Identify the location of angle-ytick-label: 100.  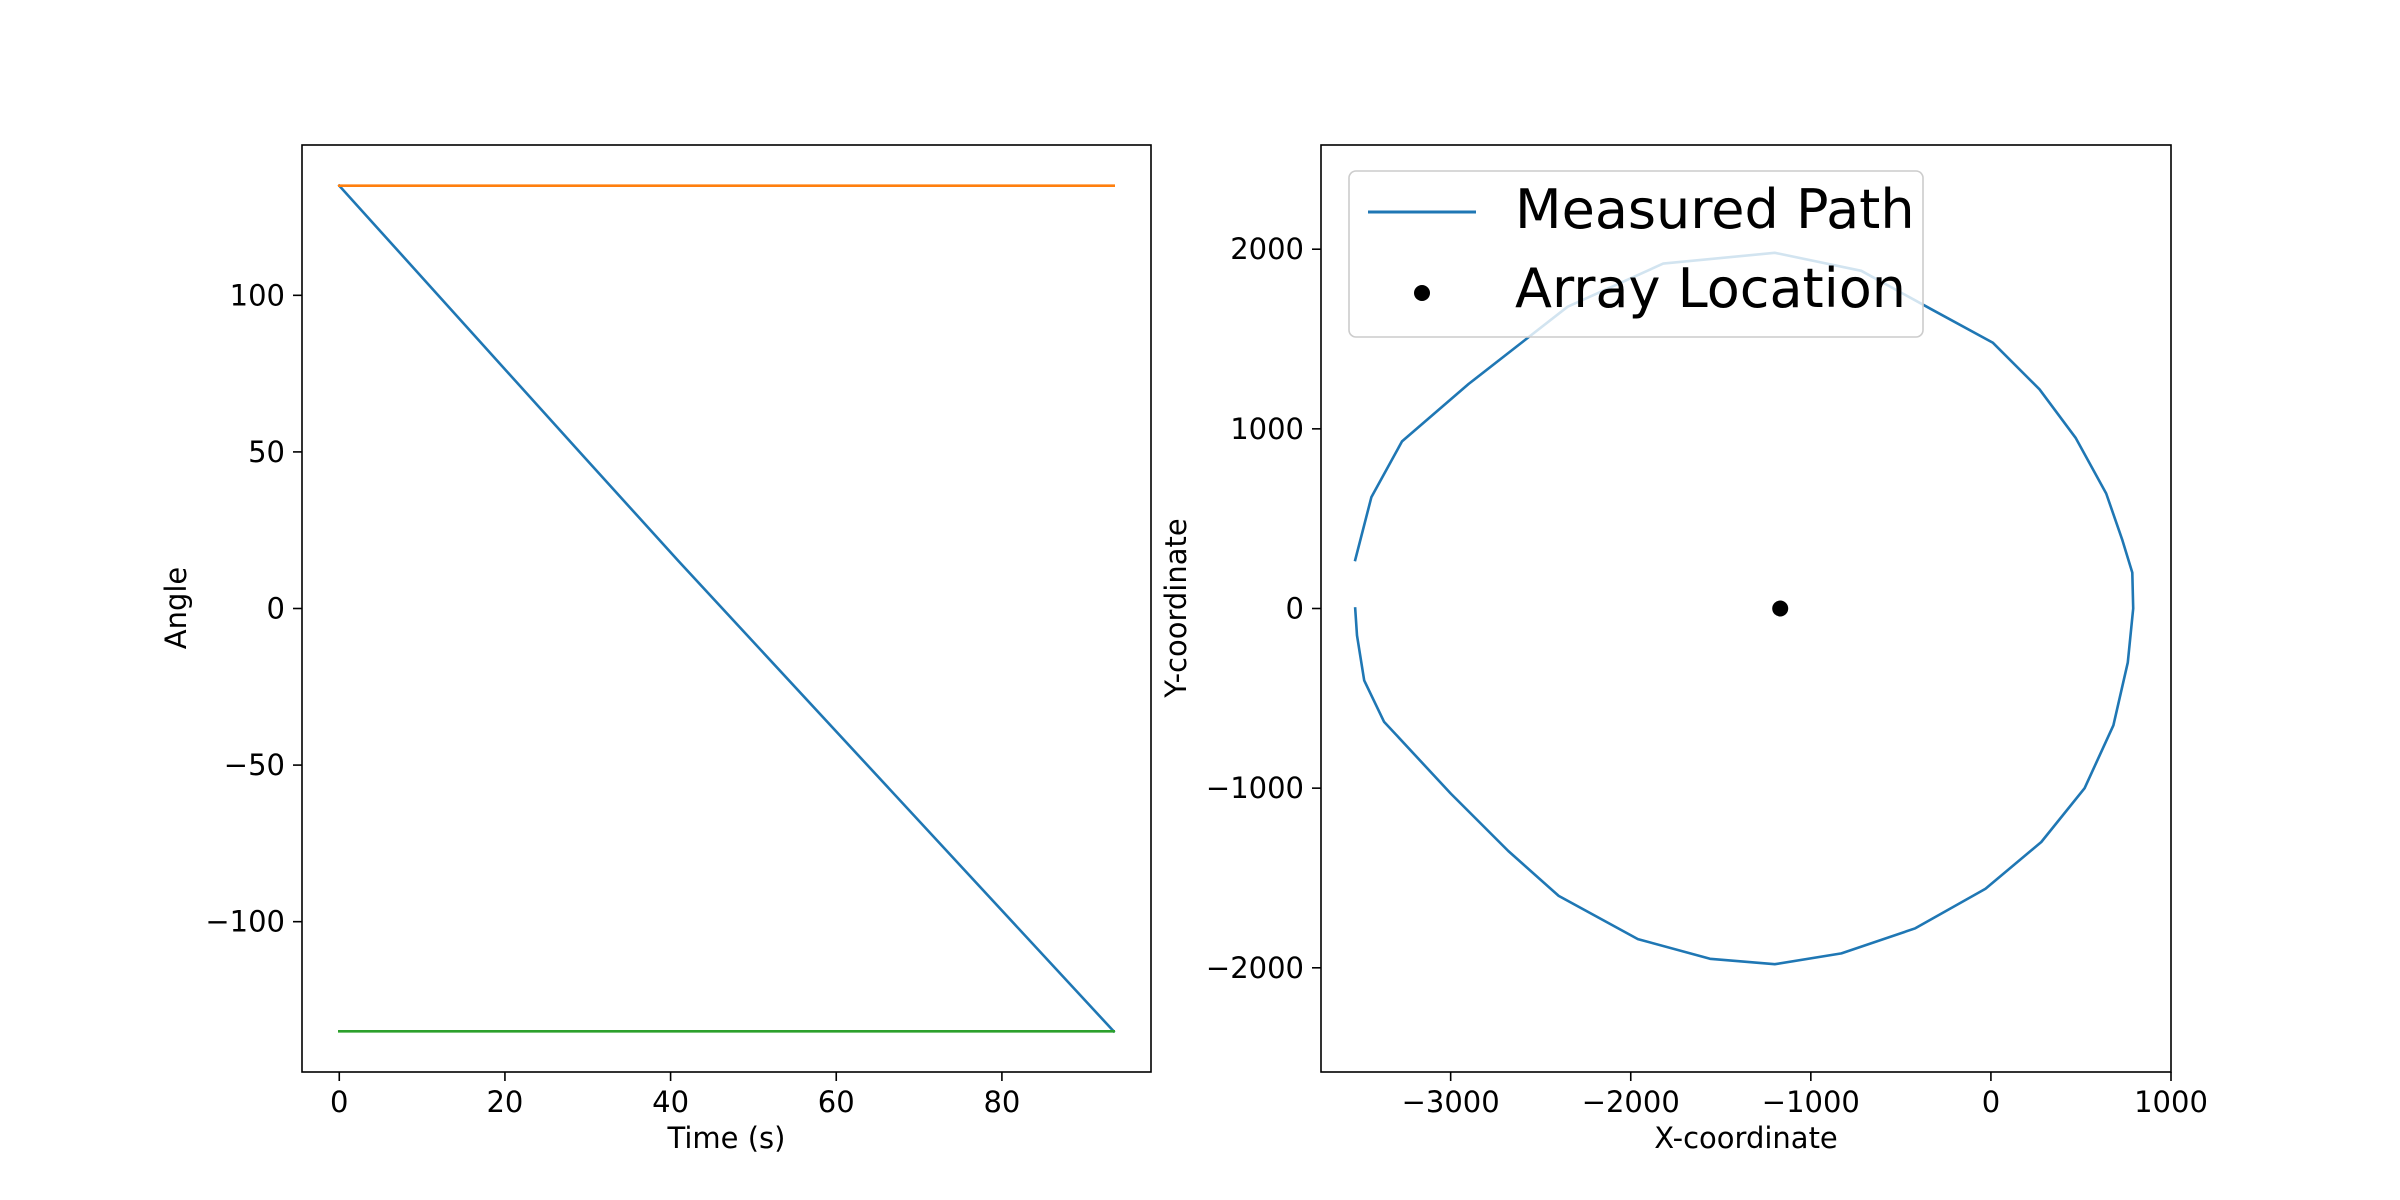
(257, 295).